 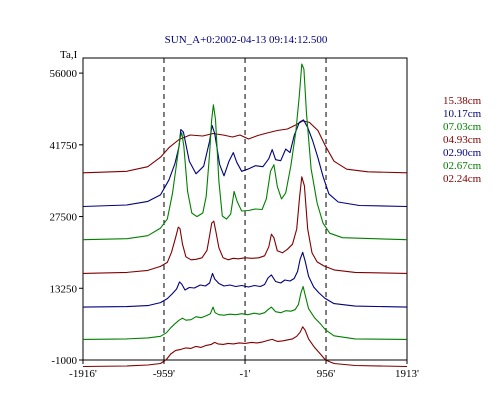 I want to click on x-tick-label-2: -1', so click(x=244, y=374).